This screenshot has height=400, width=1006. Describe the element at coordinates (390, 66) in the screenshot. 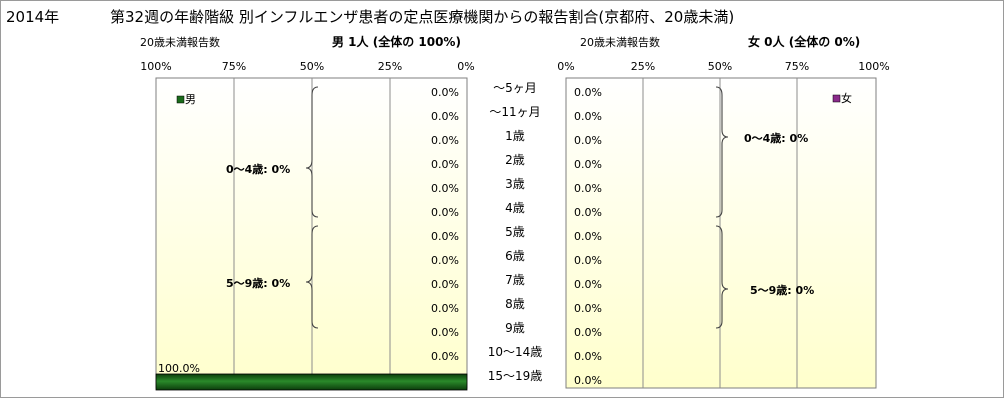

I see `male-tick-label: 25%` at that location.